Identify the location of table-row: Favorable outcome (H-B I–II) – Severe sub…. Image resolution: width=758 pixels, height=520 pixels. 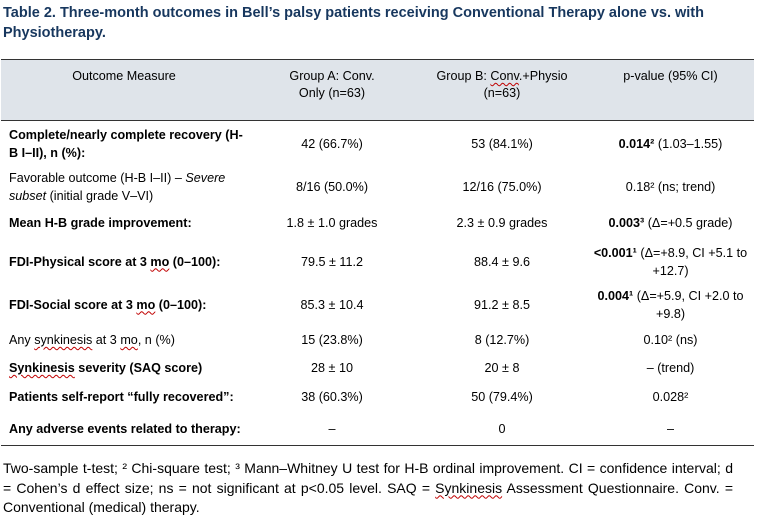
(377, 187).